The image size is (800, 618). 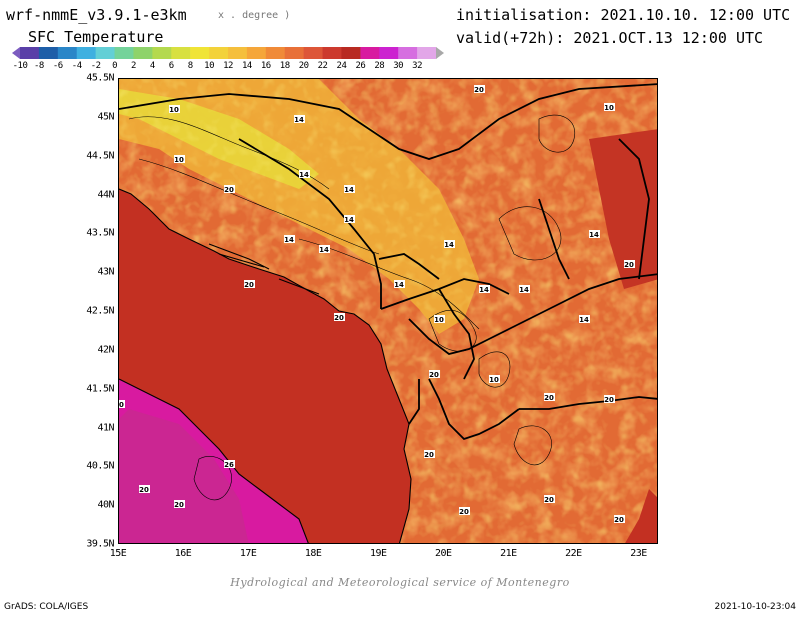 I want to click on longitude-tick: 19E, so click(x=378, y=553).